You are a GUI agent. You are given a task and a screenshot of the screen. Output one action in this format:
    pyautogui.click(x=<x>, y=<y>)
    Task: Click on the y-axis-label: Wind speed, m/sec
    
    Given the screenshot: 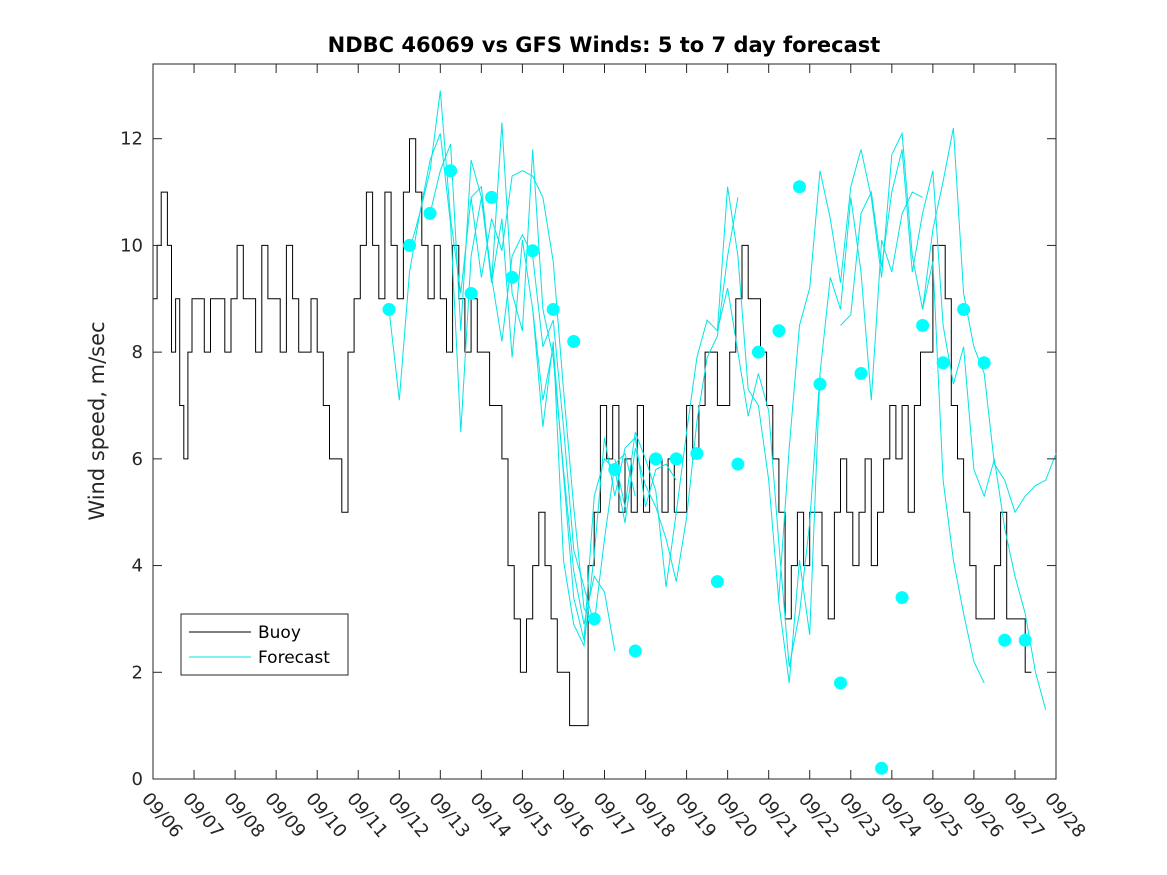 What is the action you would take?
    pyautogui.click(x=97, y=420)
    